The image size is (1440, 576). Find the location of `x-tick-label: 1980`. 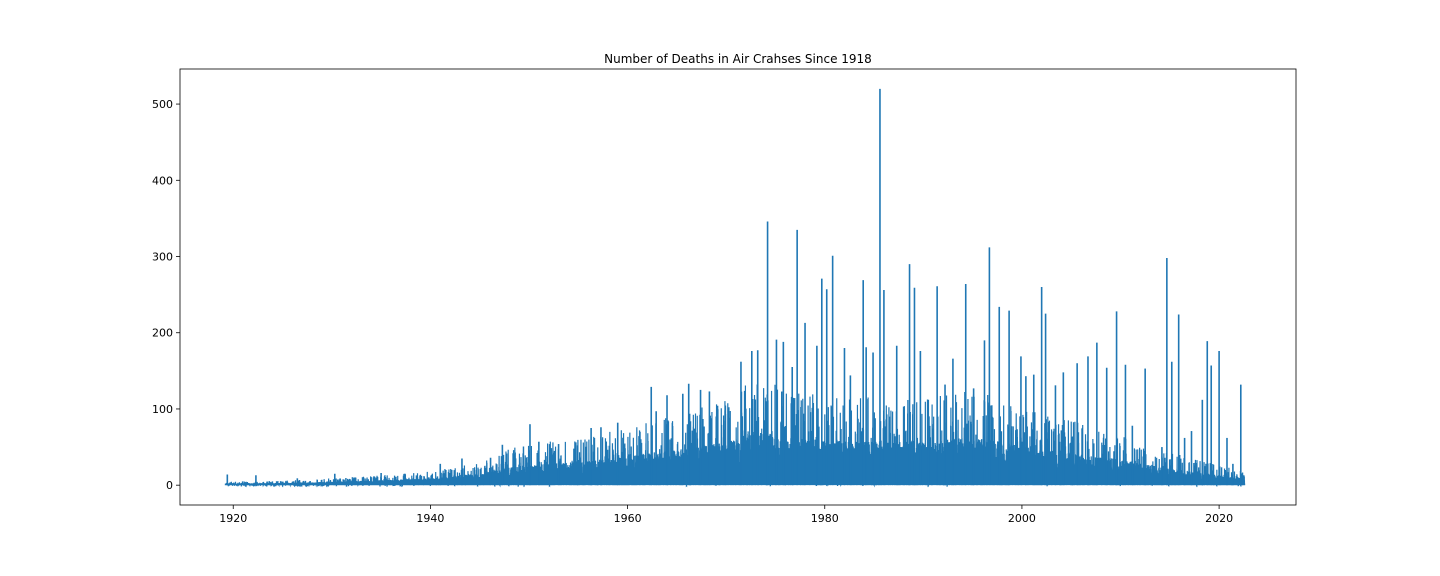

x-tick-label: 1980 is located at coordinates (825, 518).